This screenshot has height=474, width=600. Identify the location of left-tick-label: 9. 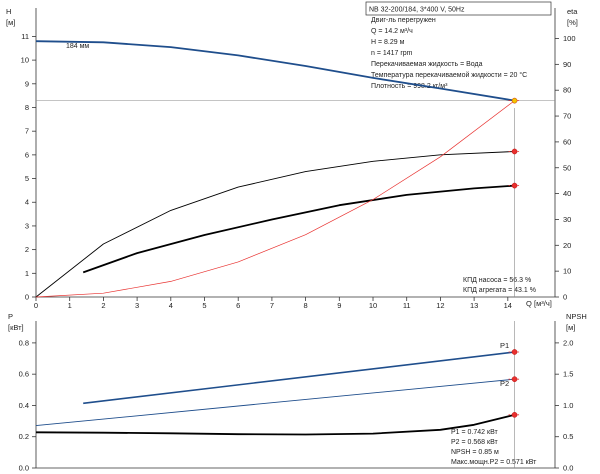
(27, 83).